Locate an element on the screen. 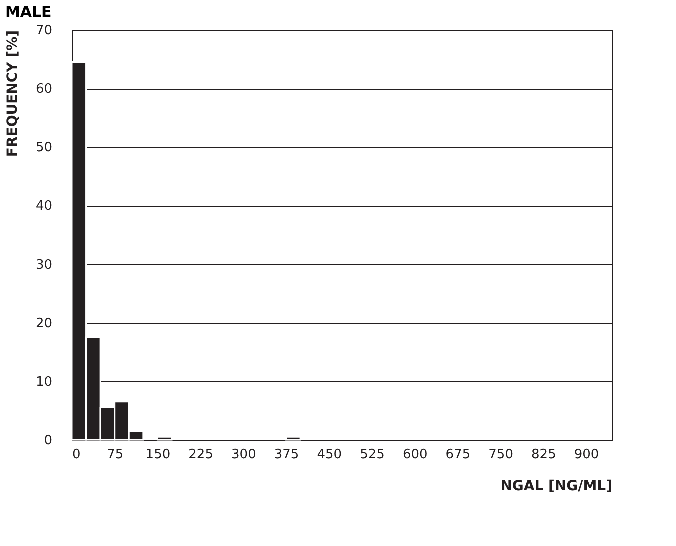 This screenshot has height=546, width=676. x-tick-label: 225 is located at coordinates (201, 455).